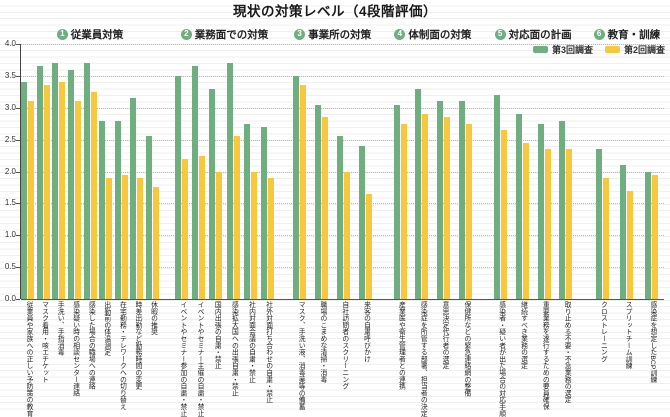  What do you see at coordinates (423, 359) in the screenshot?
I see `category-label: 感染症を所管する部署、担当者の決定` at bounding box center [423, 359].